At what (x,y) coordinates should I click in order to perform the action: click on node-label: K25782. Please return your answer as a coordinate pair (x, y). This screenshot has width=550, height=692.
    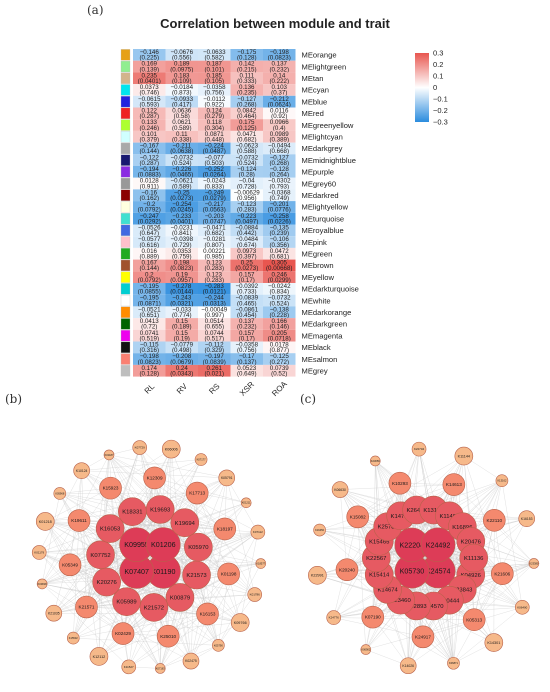
    Looking at the image, I should click on (388, 528).